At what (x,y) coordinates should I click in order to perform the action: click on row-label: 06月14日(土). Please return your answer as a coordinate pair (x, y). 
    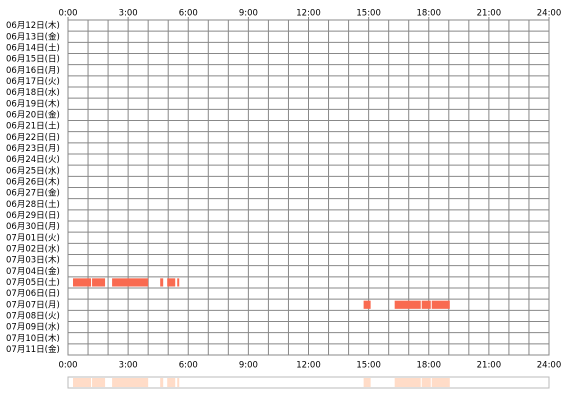
    Looking at the image, I should click on (33, 47).